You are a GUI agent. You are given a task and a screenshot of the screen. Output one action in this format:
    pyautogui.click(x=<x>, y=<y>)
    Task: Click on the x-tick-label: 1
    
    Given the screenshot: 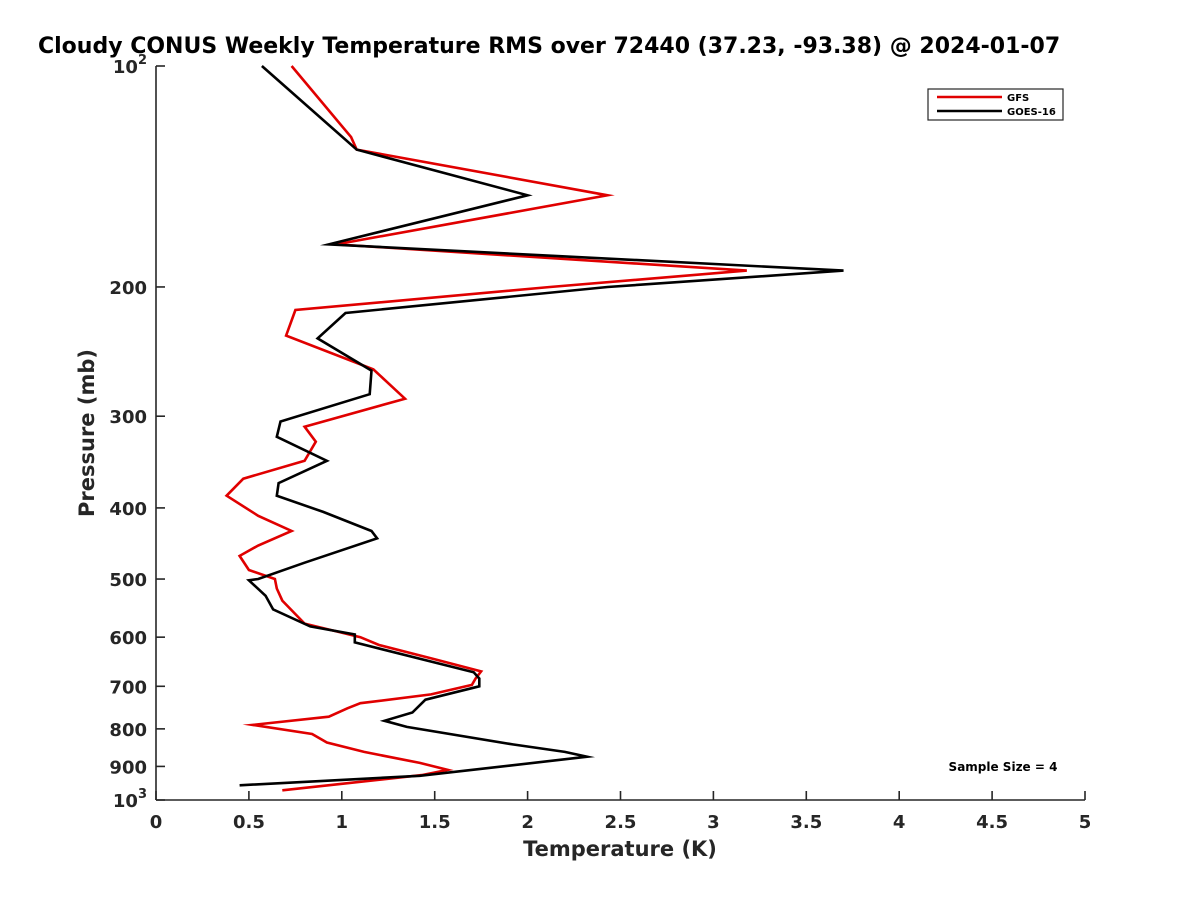 What is the action you would take?
    pyautogui.click(x=342, y=822)
    